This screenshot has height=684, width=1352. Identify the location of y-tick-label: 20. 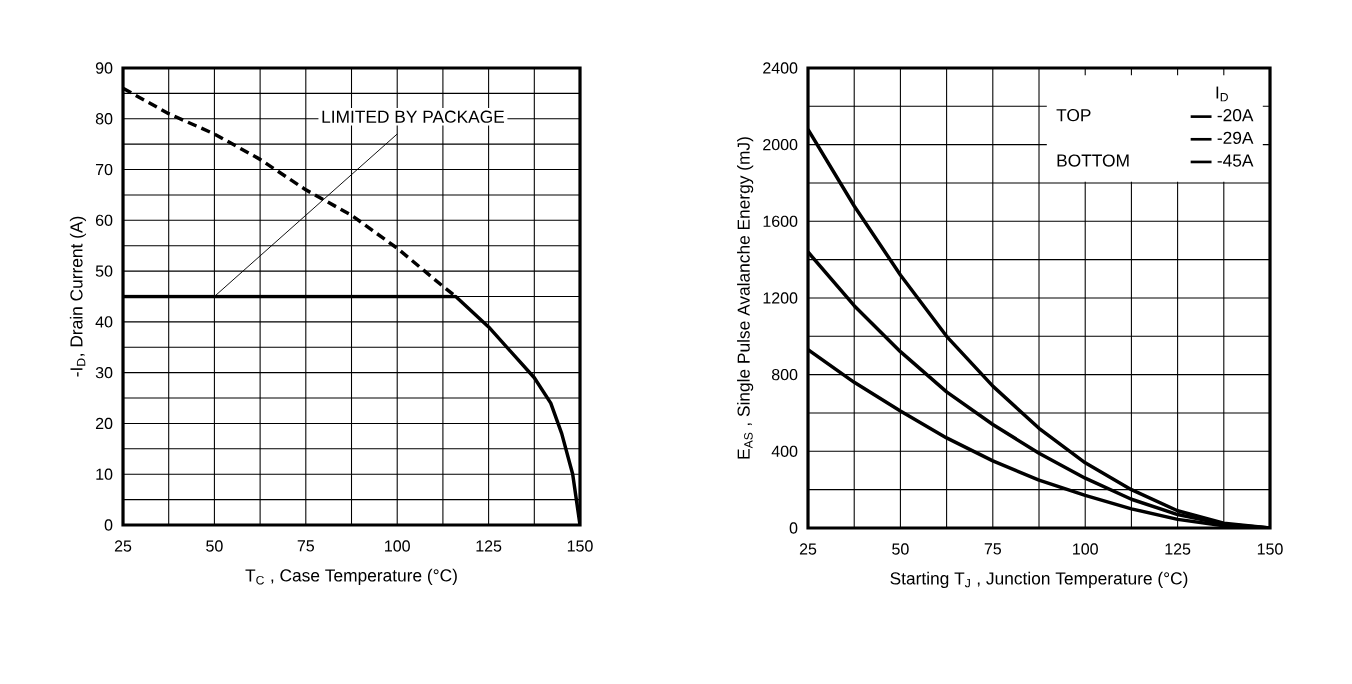
(104, 423).